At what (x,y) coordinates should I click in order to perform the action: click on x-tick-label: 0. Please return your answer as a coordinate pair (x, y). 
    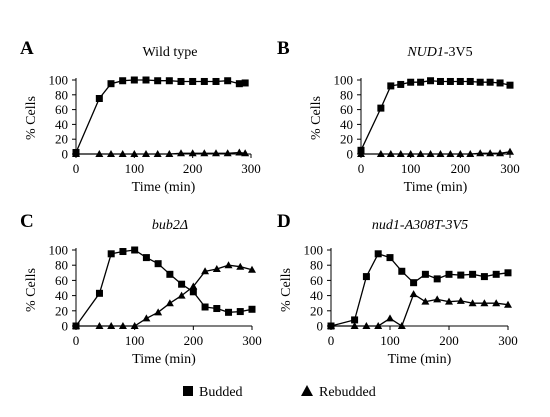
    Looking at the image, I should click on (76, 168).